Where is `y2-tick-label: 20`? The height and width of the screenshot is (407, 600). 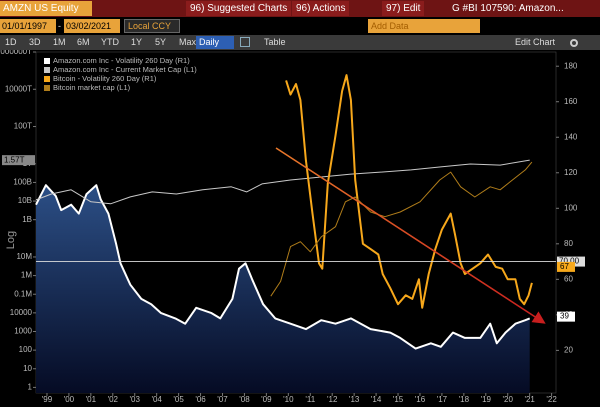
y2-tick-label: 20 is located at coordinates (568, 349).